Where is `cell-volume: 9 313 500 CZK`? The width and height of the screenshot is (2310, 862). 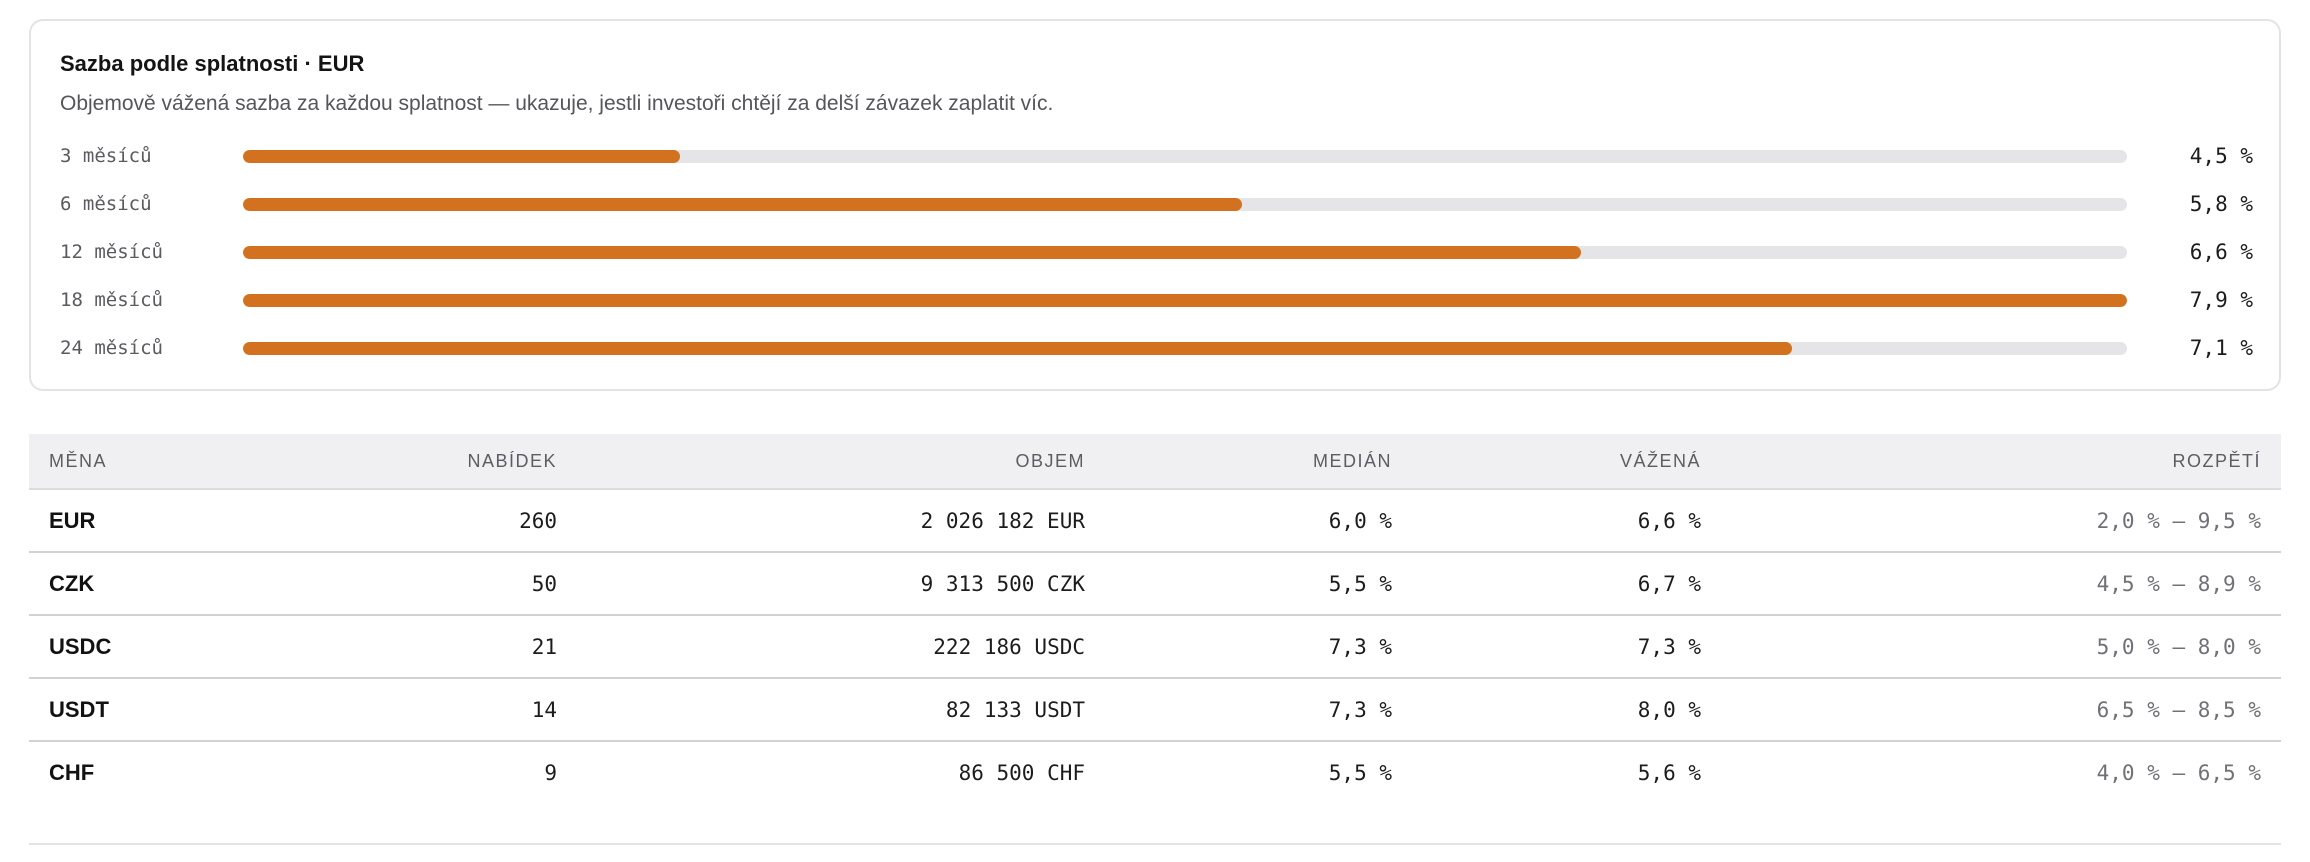 cell-volume: 9 313 500 CZK is located at coordinates (841, 584).